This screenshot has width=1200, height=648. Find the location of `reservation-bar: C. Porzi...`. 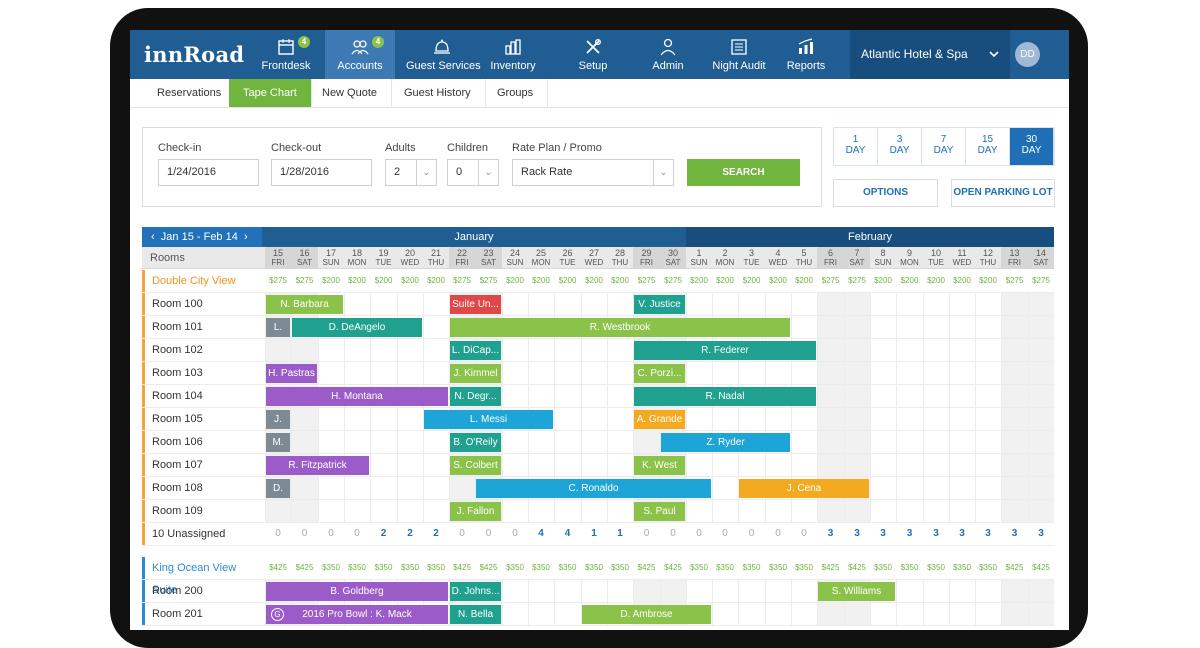

reservation-bar: C. Porzi... is located at coordinates (659, 373).